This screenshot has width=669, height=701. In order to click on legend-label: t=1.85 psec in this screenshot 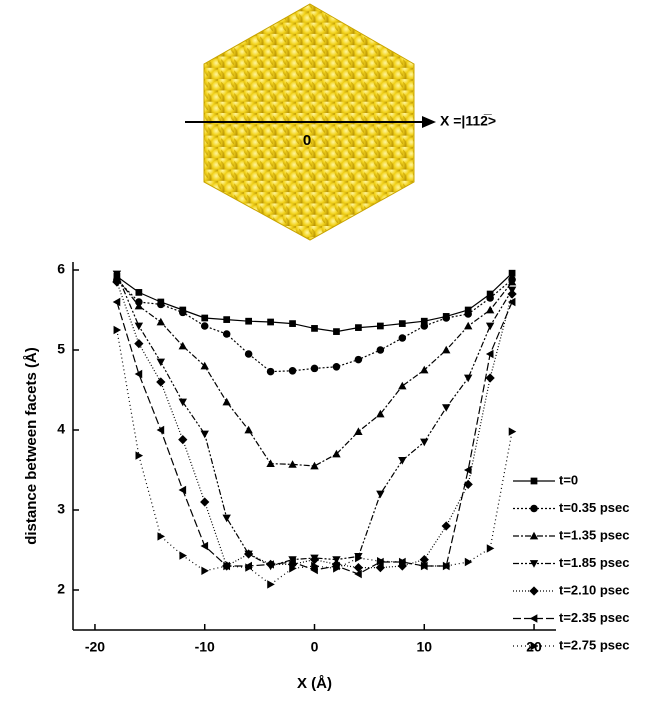, I will do `click(594, 562)`.